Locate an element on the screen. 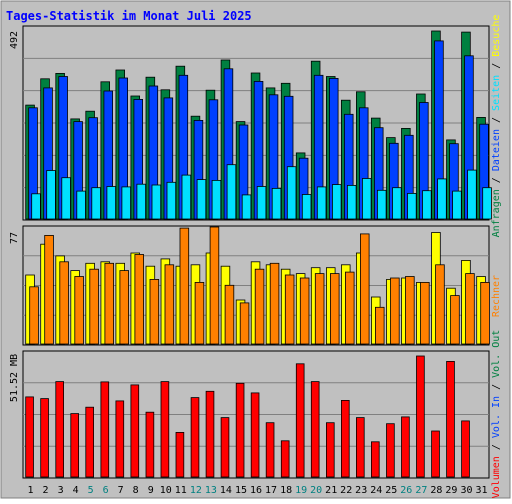 This screenshot has height=504, width=512. day-label-23: 23 is located at coordinates (361, 490).